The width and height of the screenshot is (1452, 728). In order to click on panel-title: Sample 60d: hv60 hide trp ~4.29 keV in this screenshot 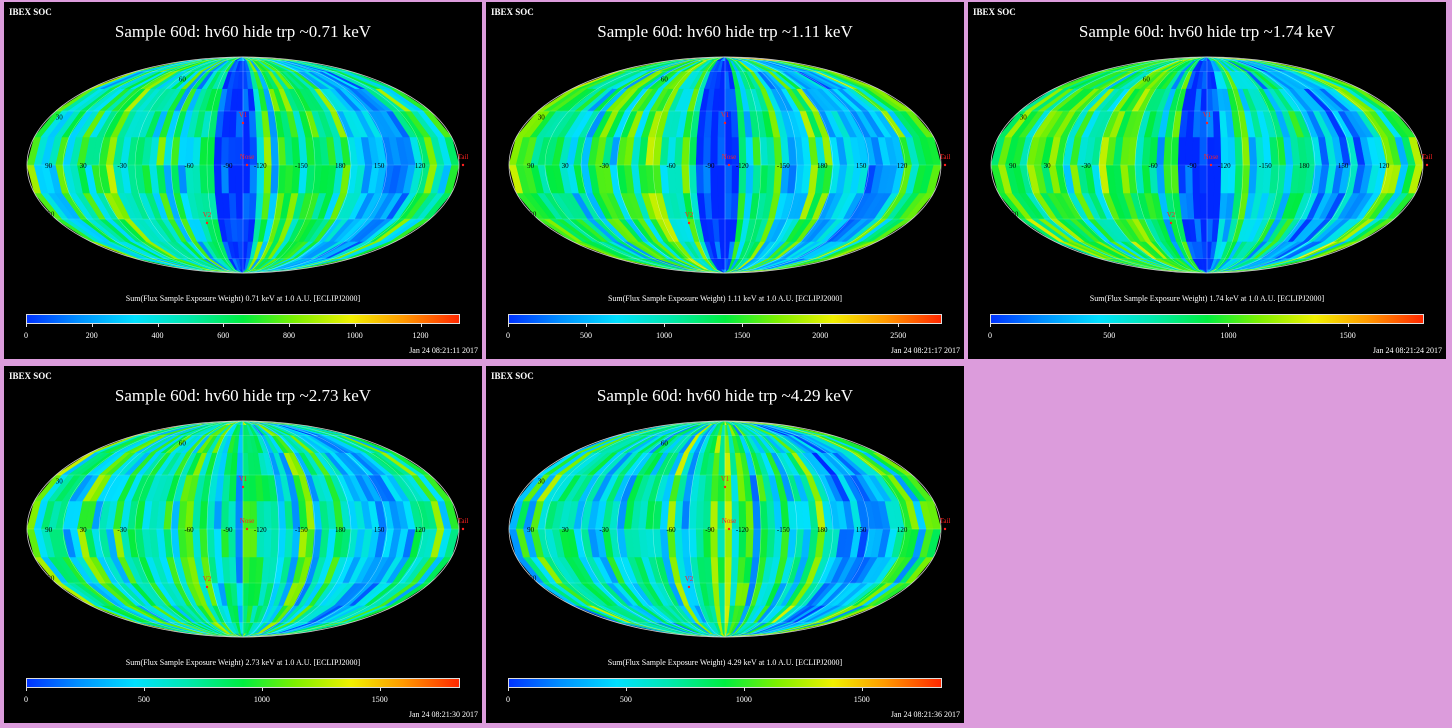, I will do `click(725, 395)`.